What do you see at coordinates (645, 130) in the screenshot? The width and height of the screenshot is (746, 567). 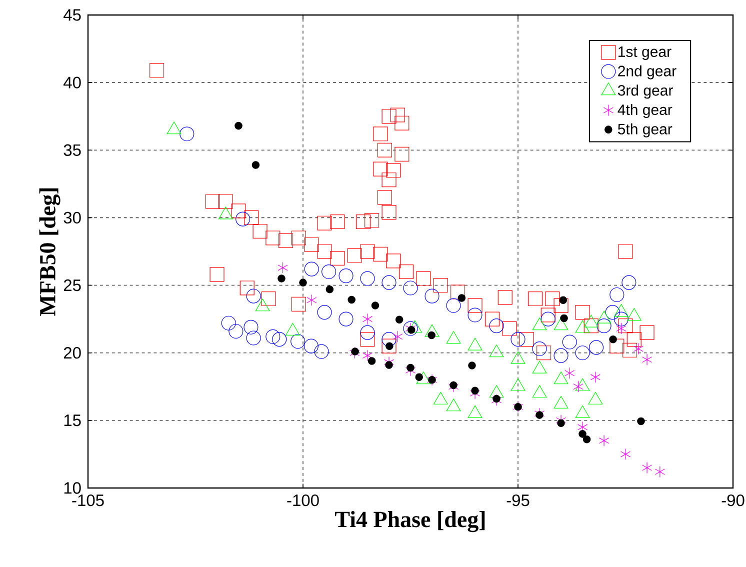 I see `legend-label: 5th gear` at bounding box center [645, 130].